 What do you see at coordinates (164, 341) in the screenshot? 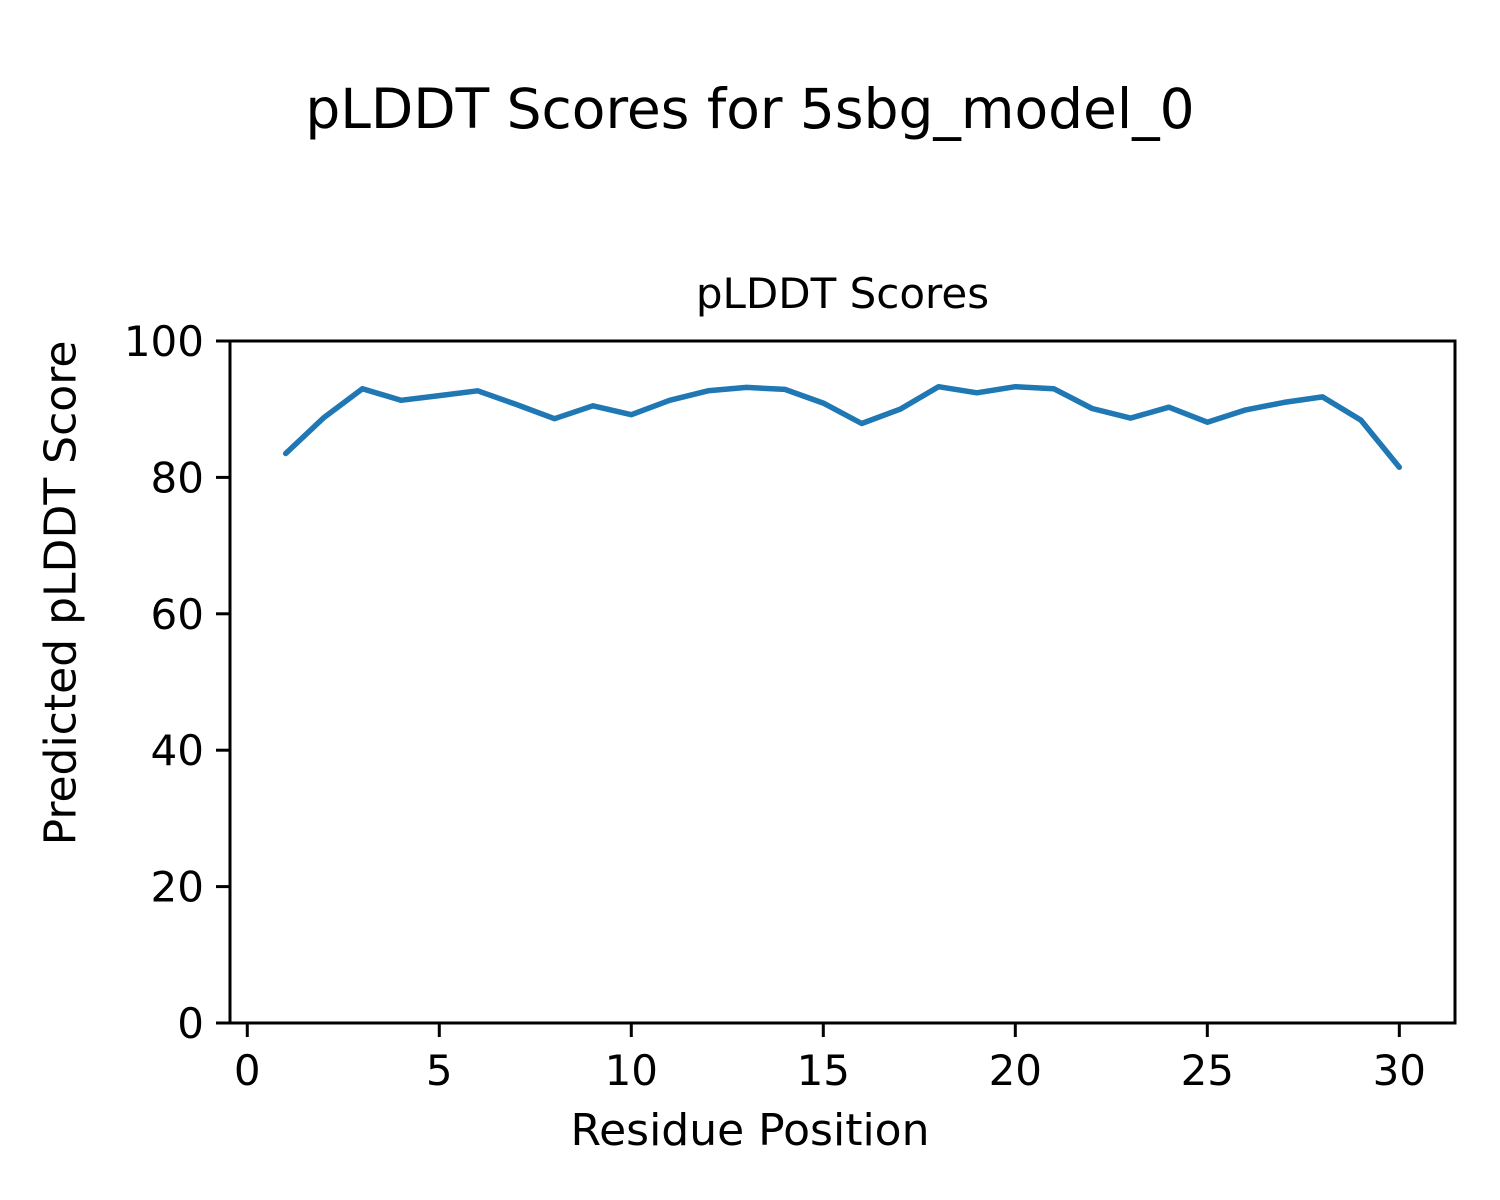
I see `y-tick-label: 100` at bounding box center [164, 341].